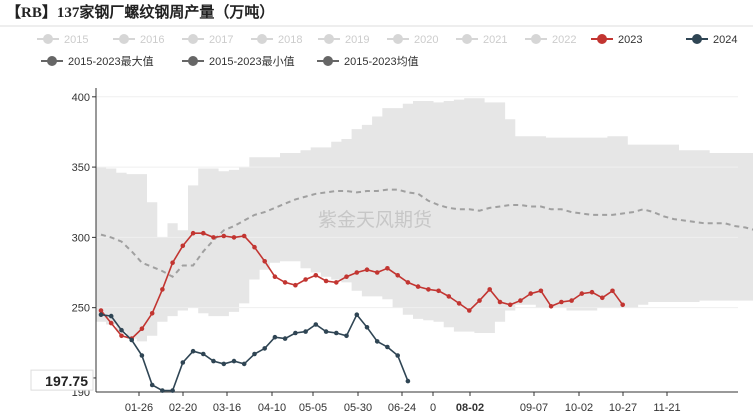 This screenshot has width=753, height=417. What do you see at coordinates (81, 98) in the screenshot?
I see `y-tick-label: 400` at bounding box center [81, 98].